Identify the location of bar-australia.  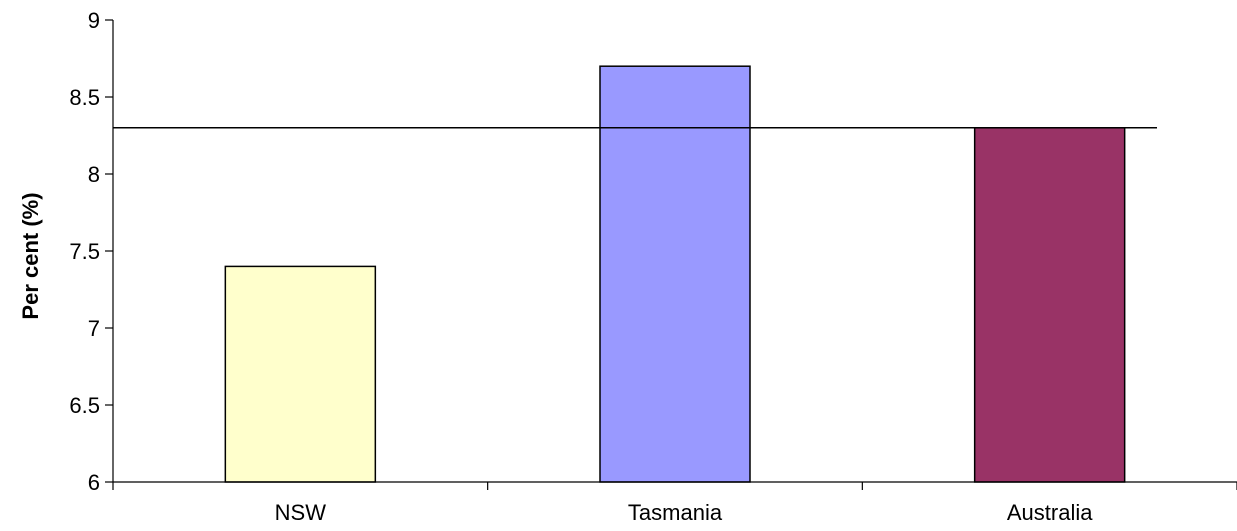
(1049, 305).